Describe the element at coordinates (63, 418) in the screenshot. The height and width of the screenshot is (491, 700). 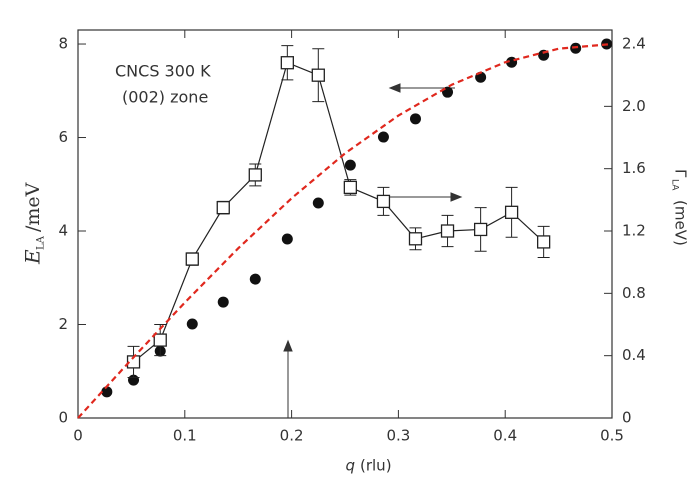
I see `y-tick-label: 0` at that location.